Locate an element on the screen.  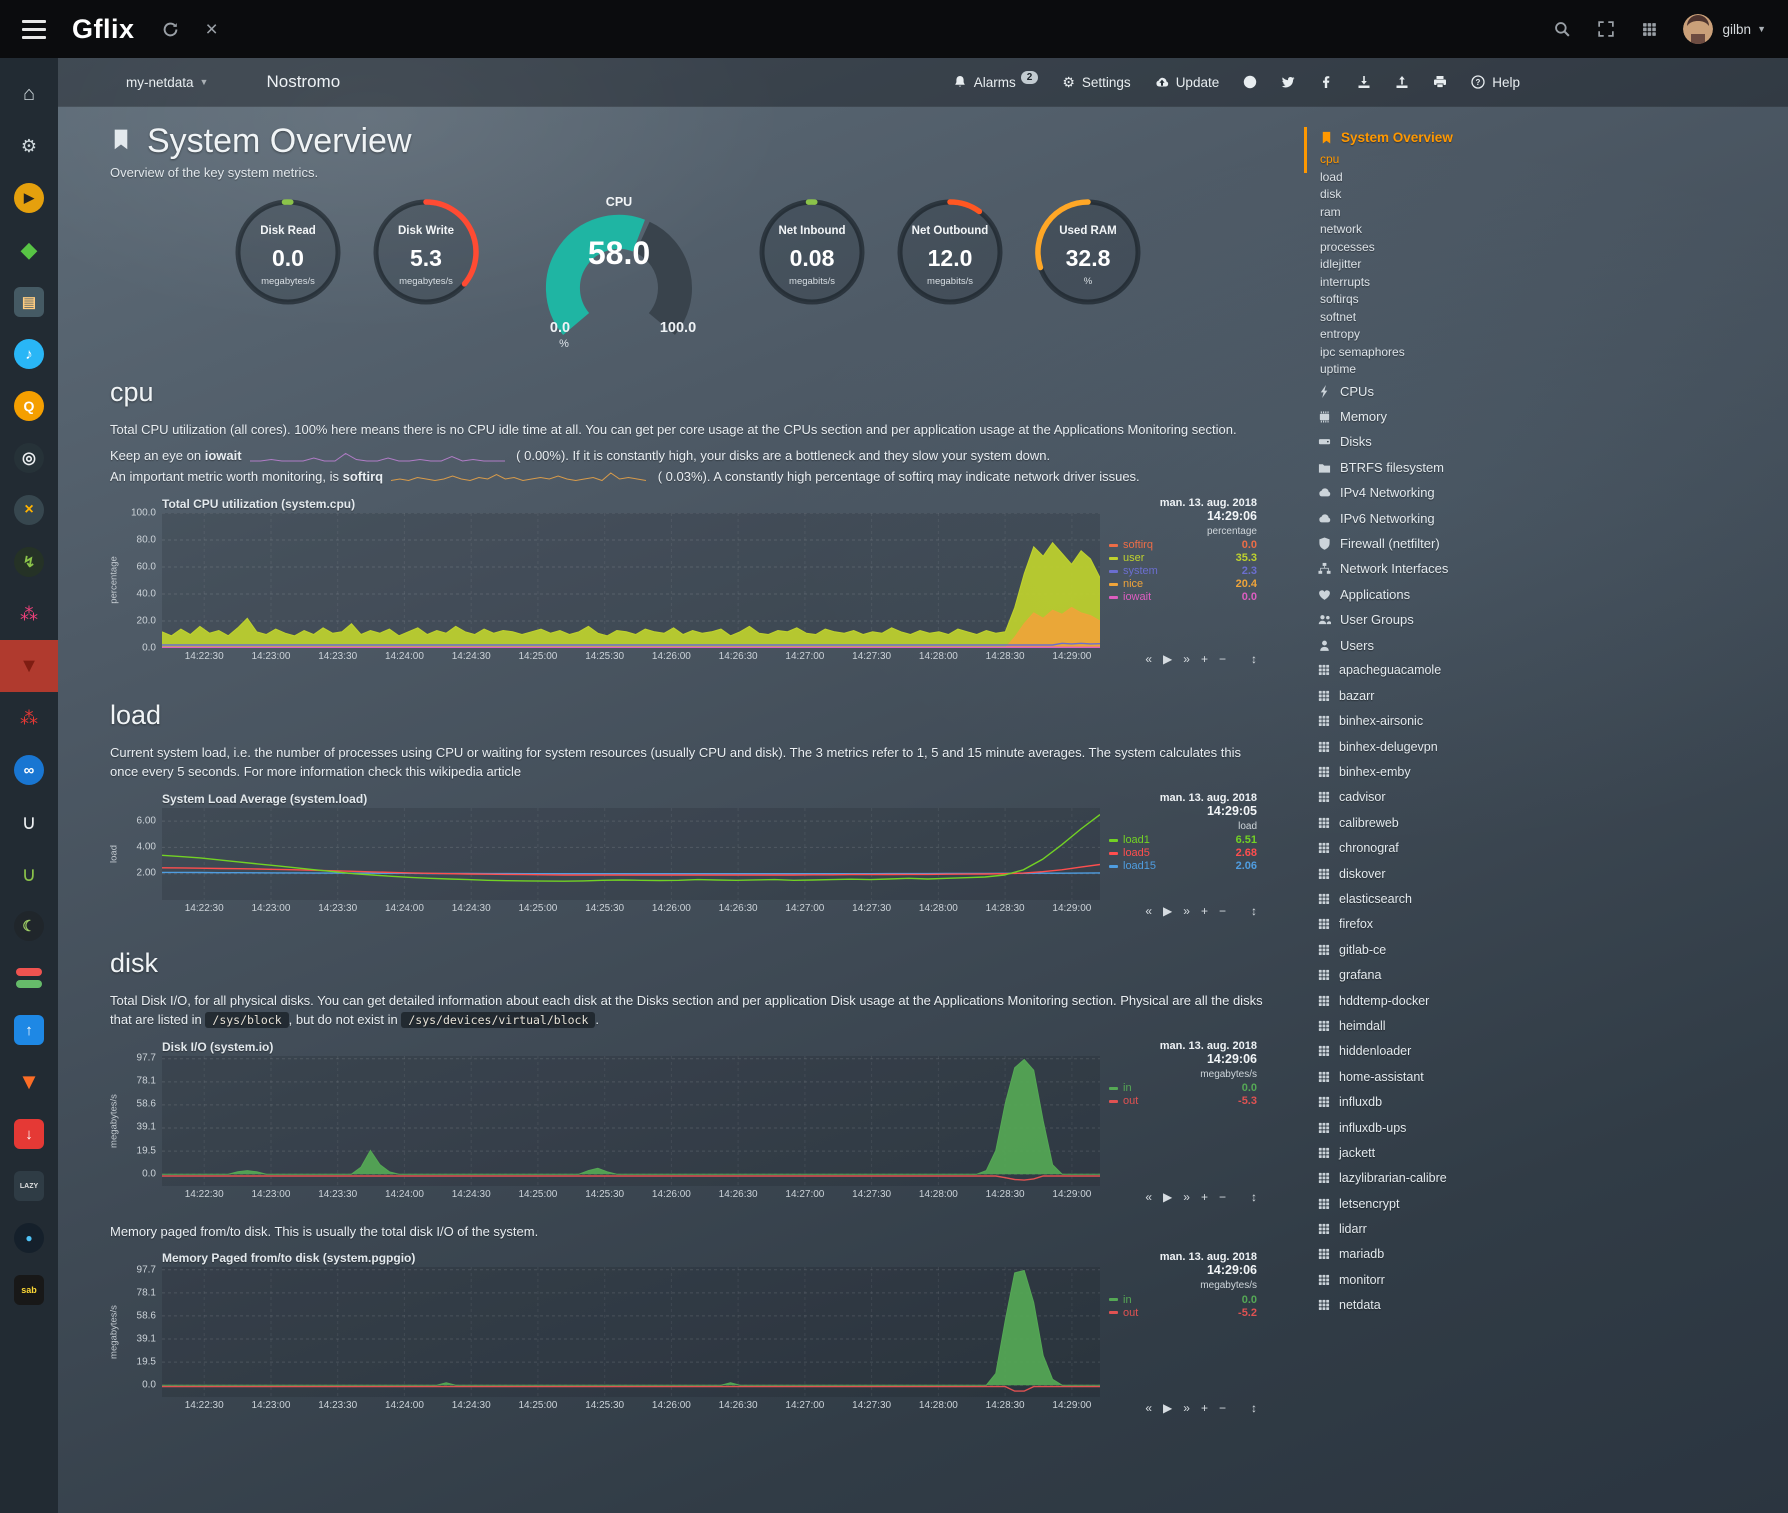
apps-grid-icon is located at coordinates (1649, 29).